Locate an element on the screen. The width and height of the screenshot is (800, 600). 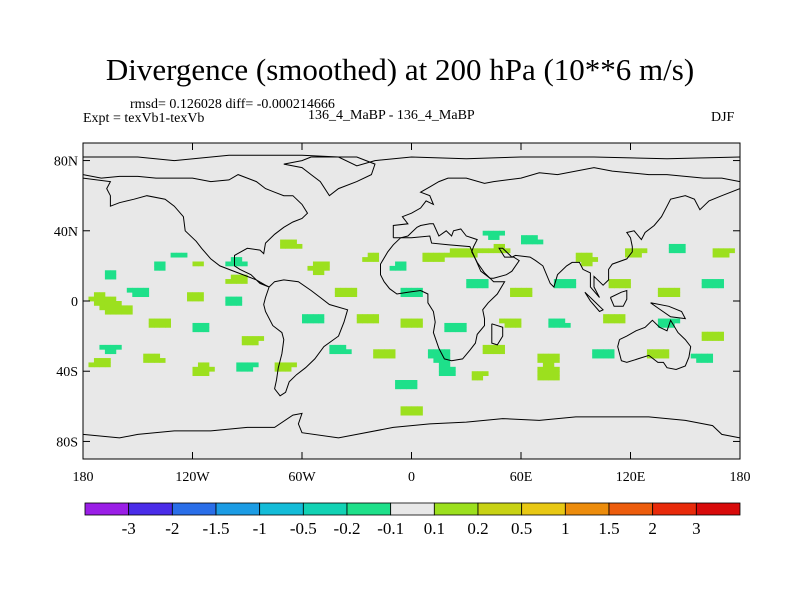
colorbar-label: 1.5 is located at coordinates (608, 528).